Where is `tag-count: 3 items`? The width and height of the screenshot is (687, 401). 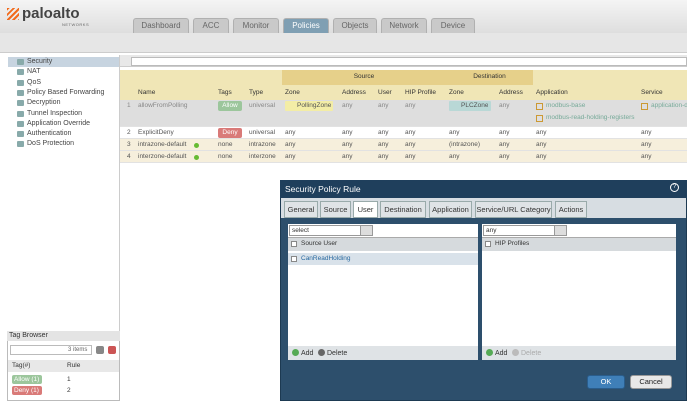 tag-count: 3 items is located at coordinates (78, 350).